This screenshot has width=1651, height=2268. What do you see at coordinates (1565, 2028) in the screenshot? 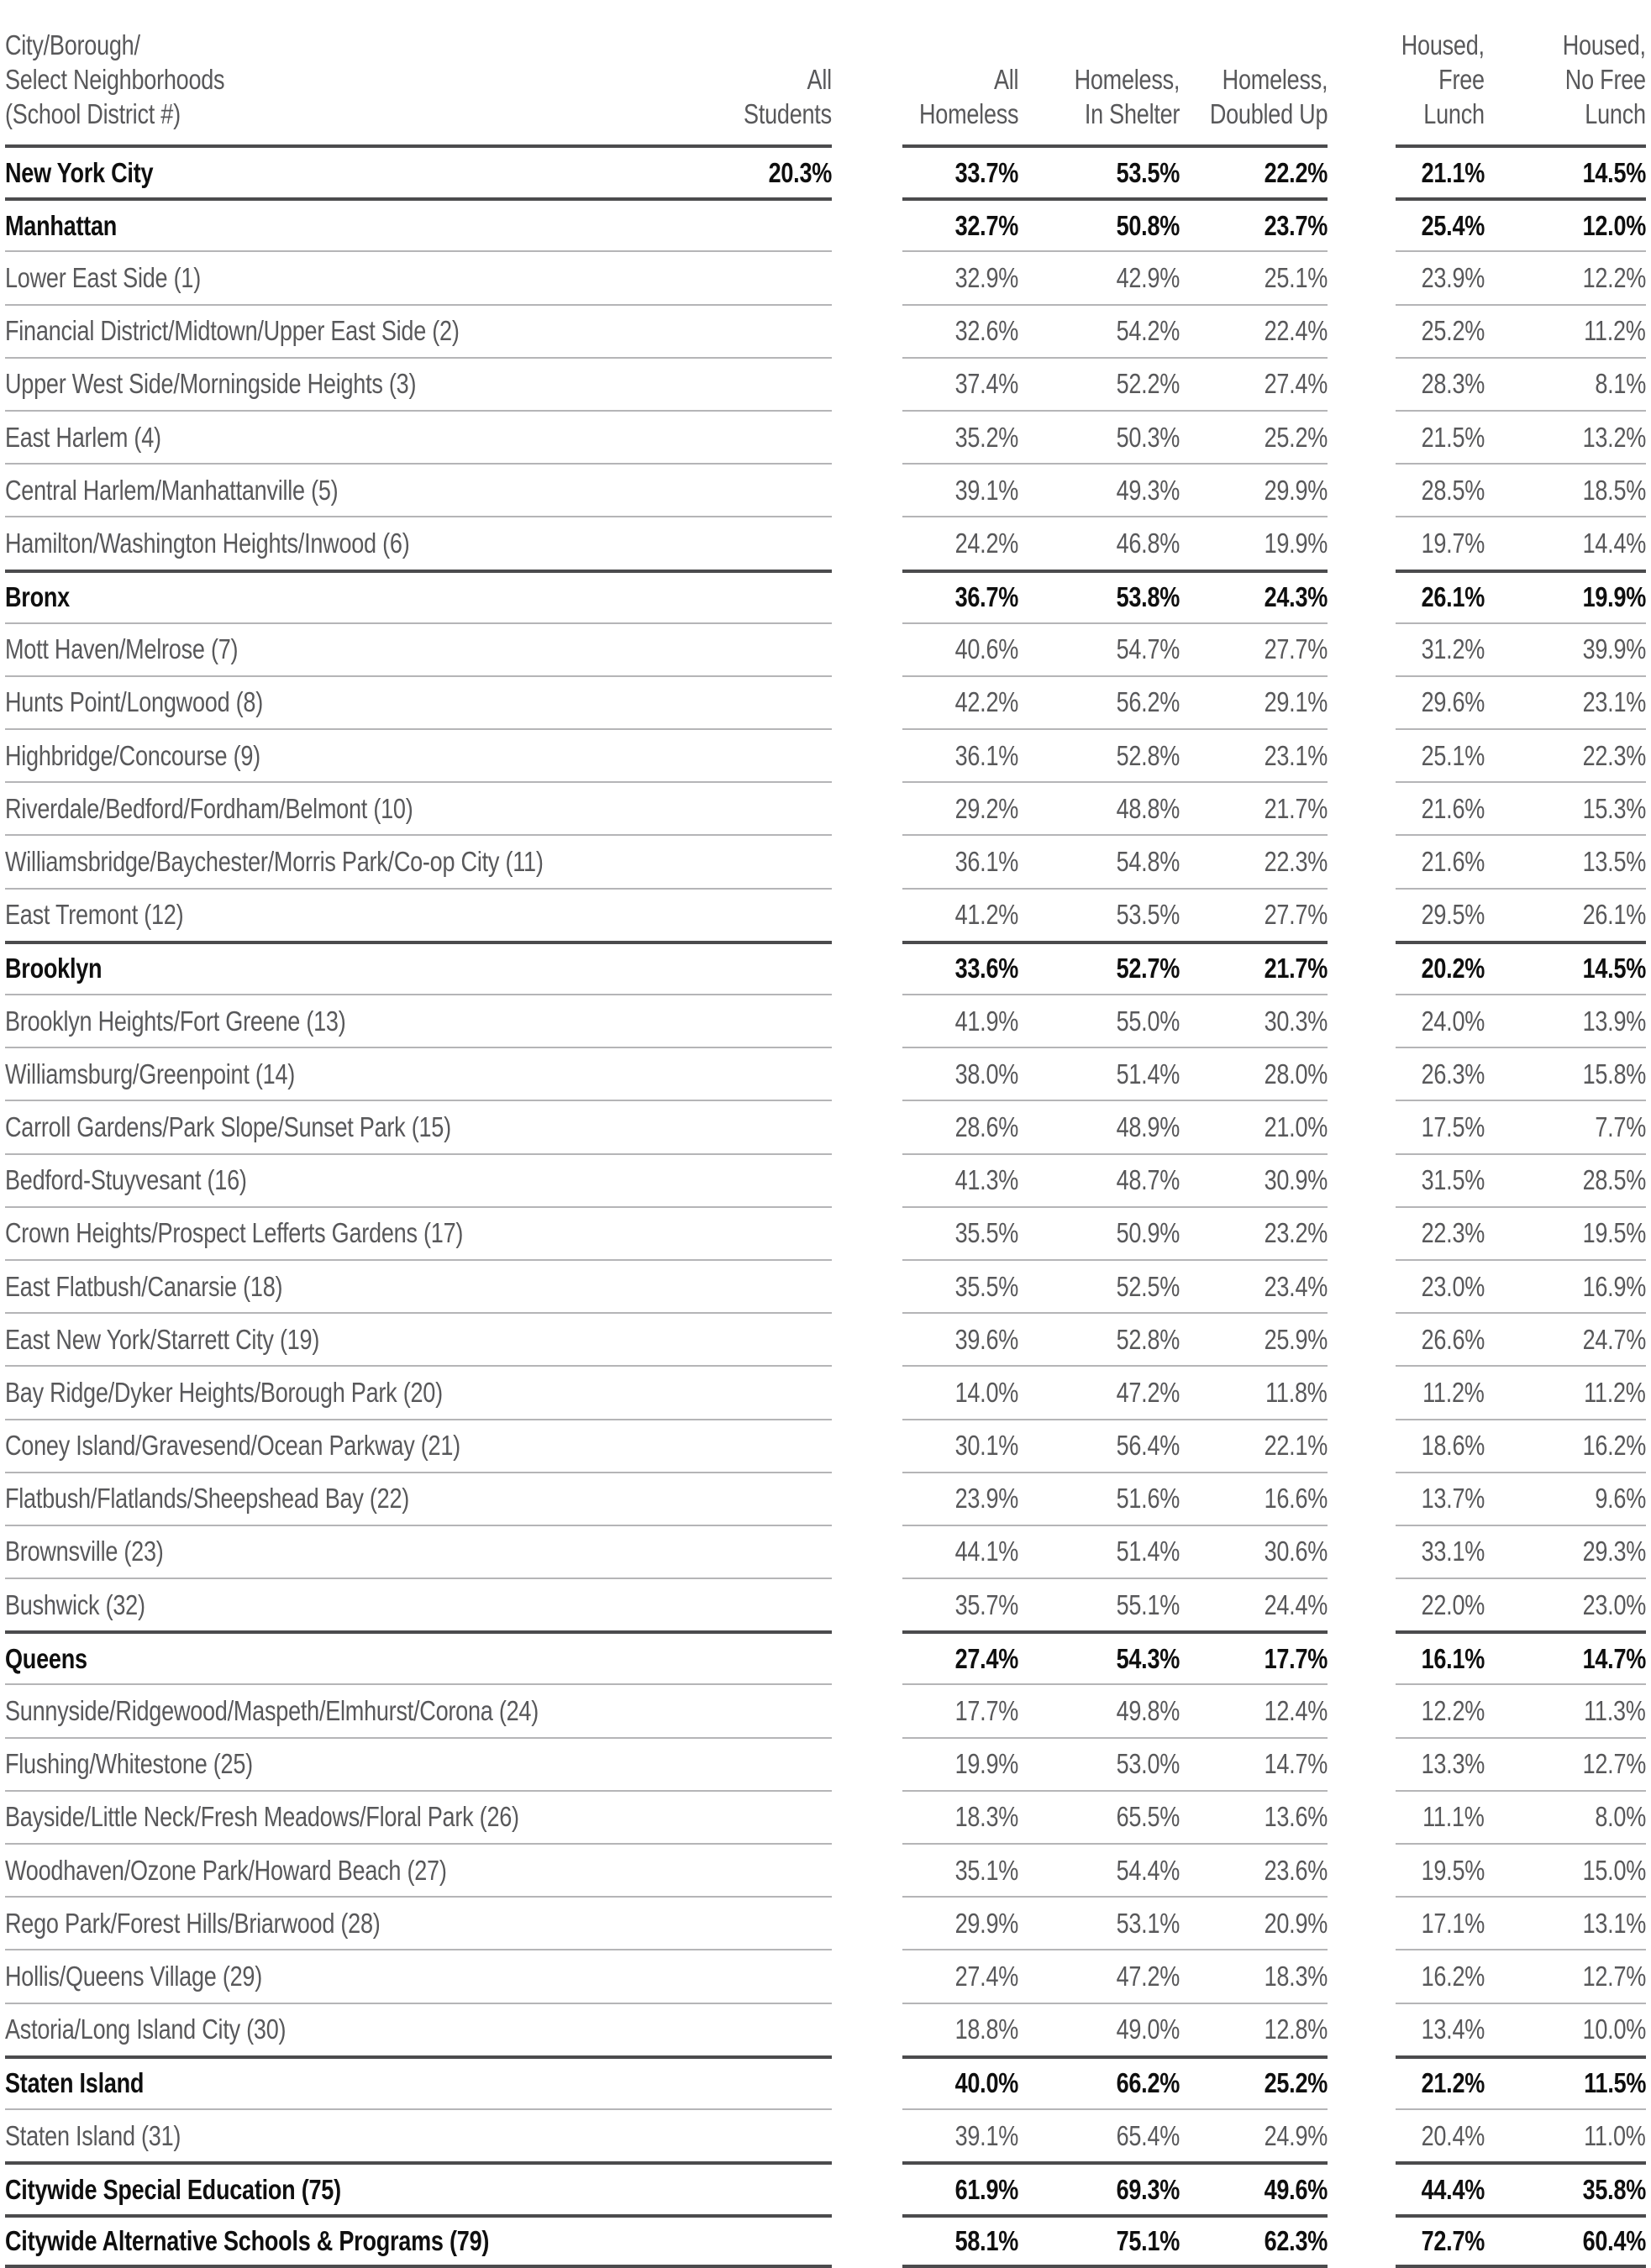
I see `cell-no-free-lunch: 10.0%` at bounding box center [1565, 2028].